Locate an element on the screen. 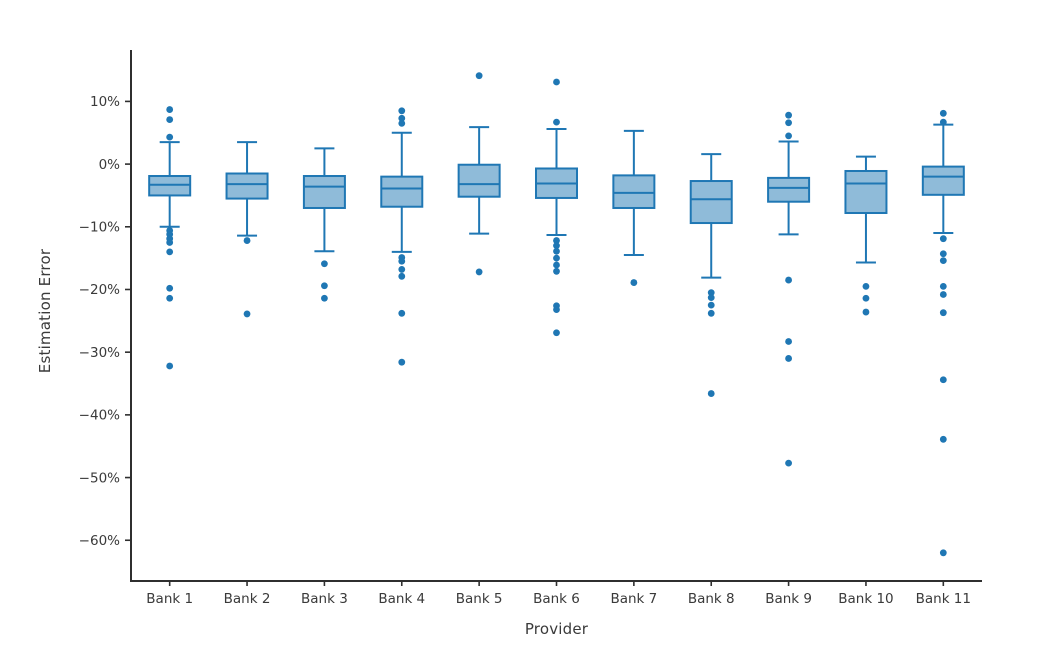  x-tick-label: Bank 10 is located at coordinates (865, 599).